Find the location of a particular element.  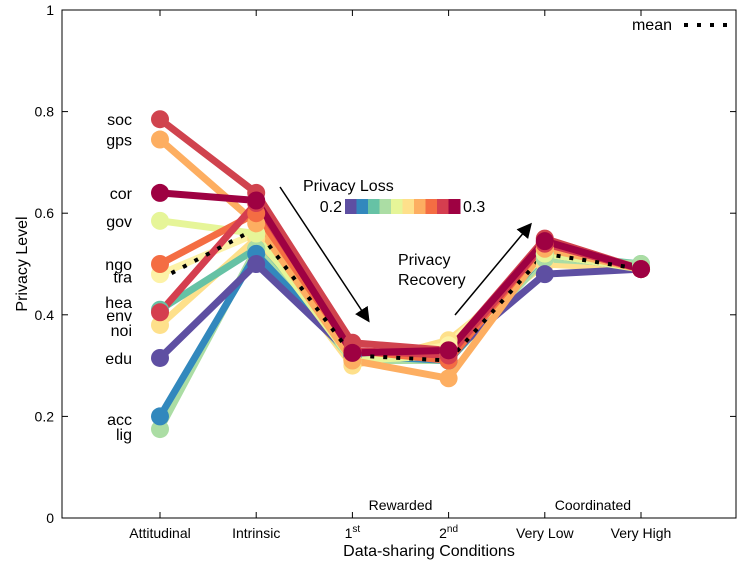

x-tick-label: Very Low is located at coordinates (545, 533).